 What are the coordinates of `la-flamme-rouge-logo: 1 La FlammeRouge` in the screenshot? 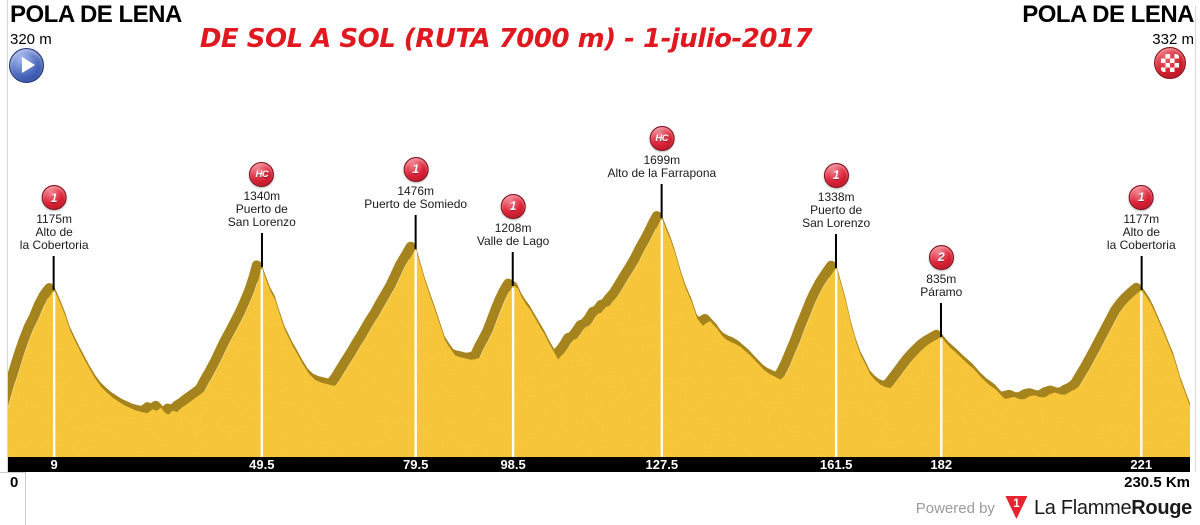 It's located at (1098, 508).